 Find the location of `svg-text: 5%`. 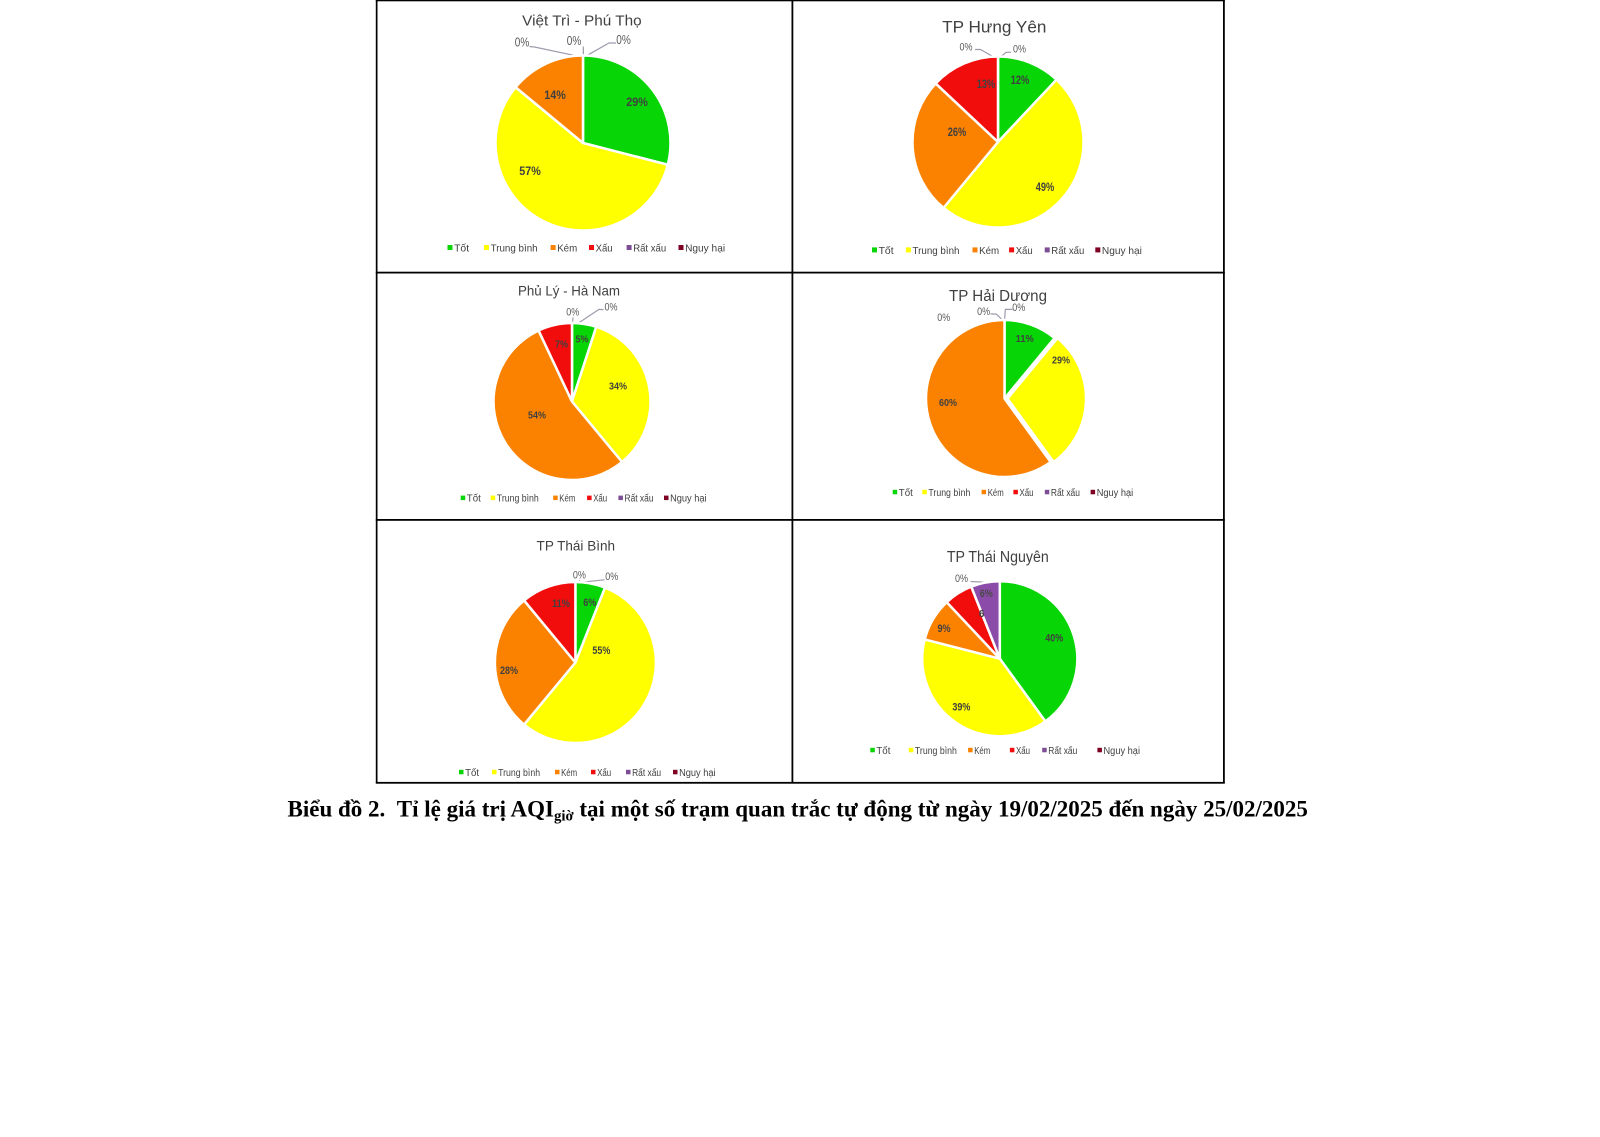

svg-text: 5% is located at coordinates (582, 340).